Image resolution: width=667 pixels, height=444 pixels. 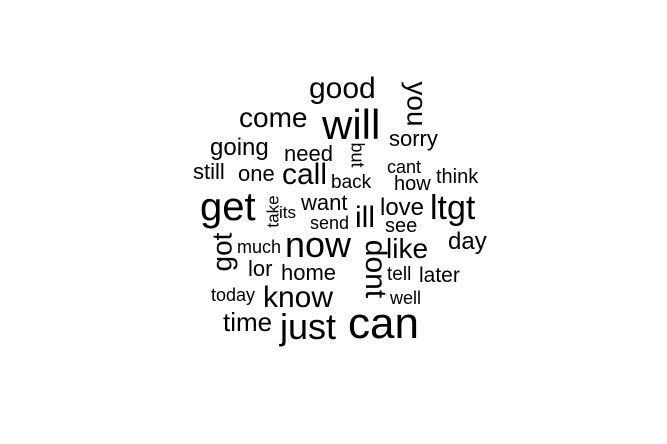 What do you see at coordinates (287, 212) in the screenshot?
I see `word-its: its` at bounding box center [287, 212].